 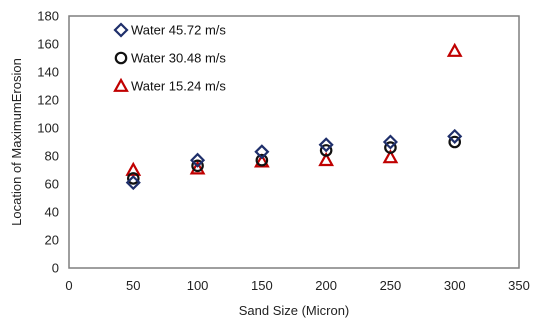 What do you see at coordinates (455, 285) in the screenshot?
I see `x-tick-label: 300` at bounding box center [455, 285].